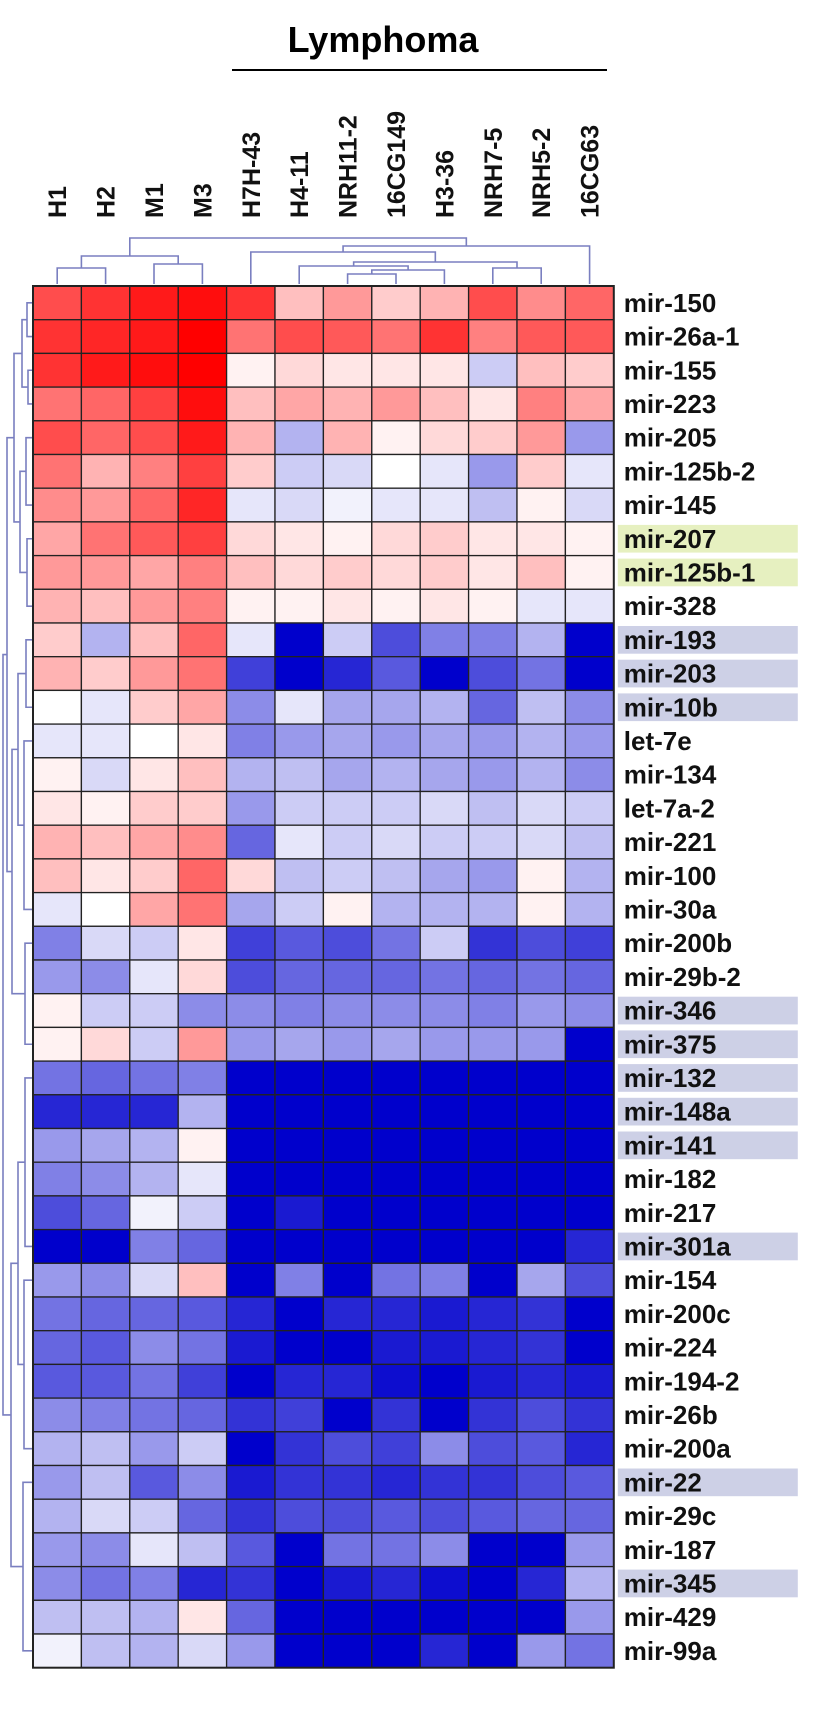 This screenshot has width=827, height=1729. What do you see at coordinates (690, 572) in the screenshot?
I see `row-label: mir-125b-1` at bounding box center [690, 572].